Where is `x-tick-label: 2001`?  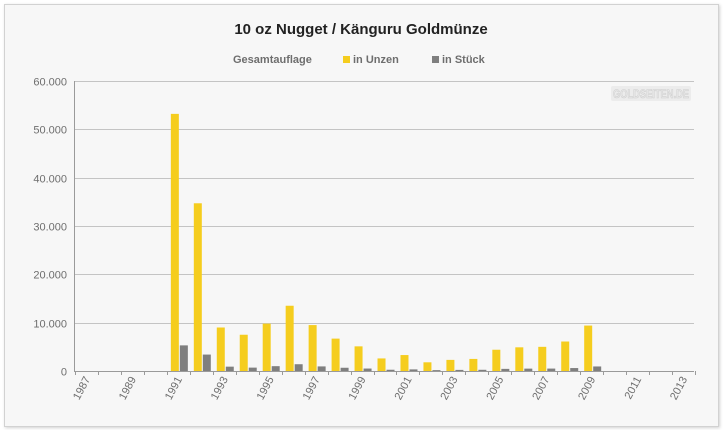 x-tick-label: 2001 is located at coordinates (404, 388).